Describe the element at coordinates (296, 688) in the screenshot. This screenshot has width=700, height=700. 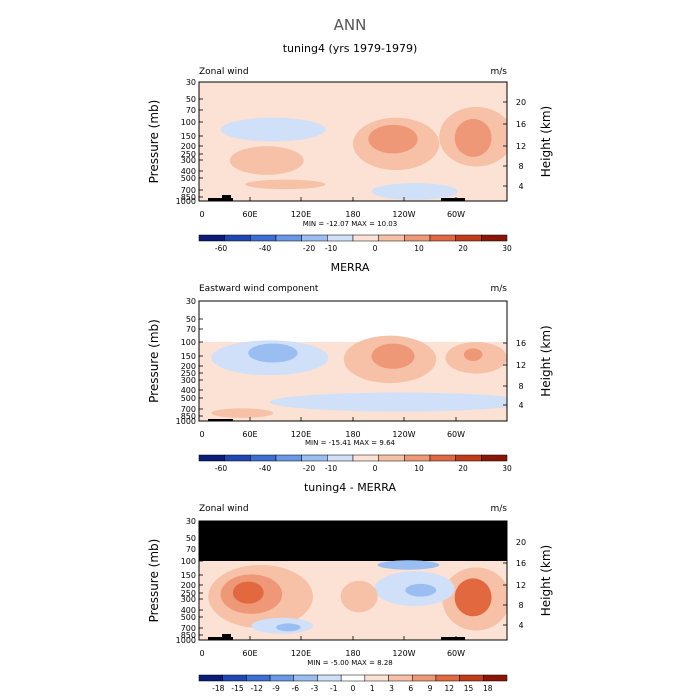
I see `colorbar-label: -6` at that location.